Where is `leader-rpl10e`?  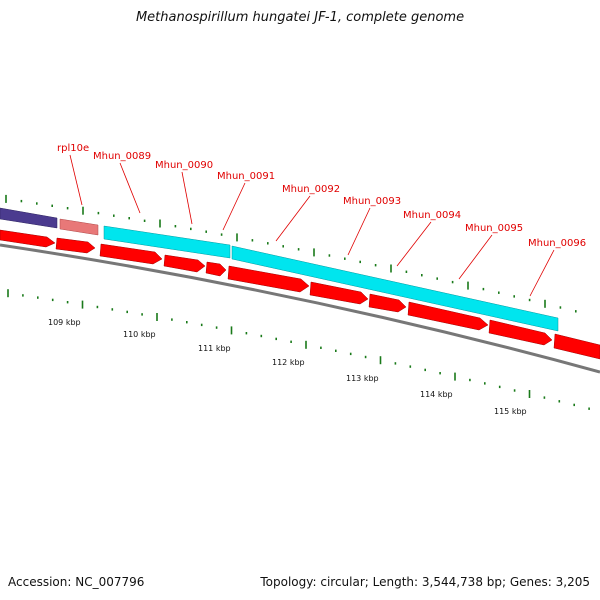
leader-rpl10e is located at coordinates (76, 180).